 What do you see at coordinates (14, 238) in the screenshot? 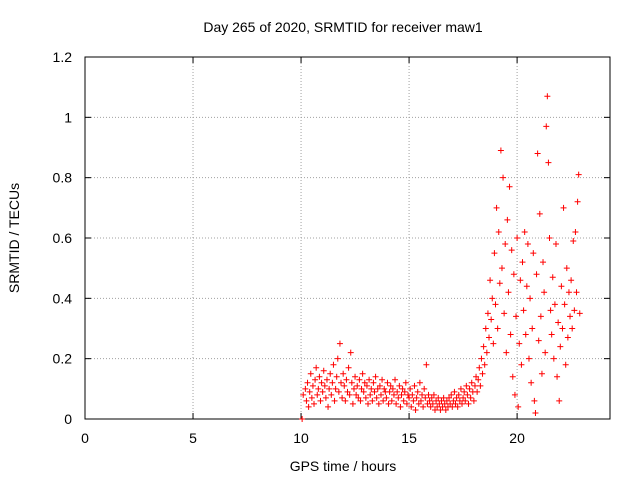
I see `y-axis-label: SRMTID / TECUs` at bounding box center [14, 238].